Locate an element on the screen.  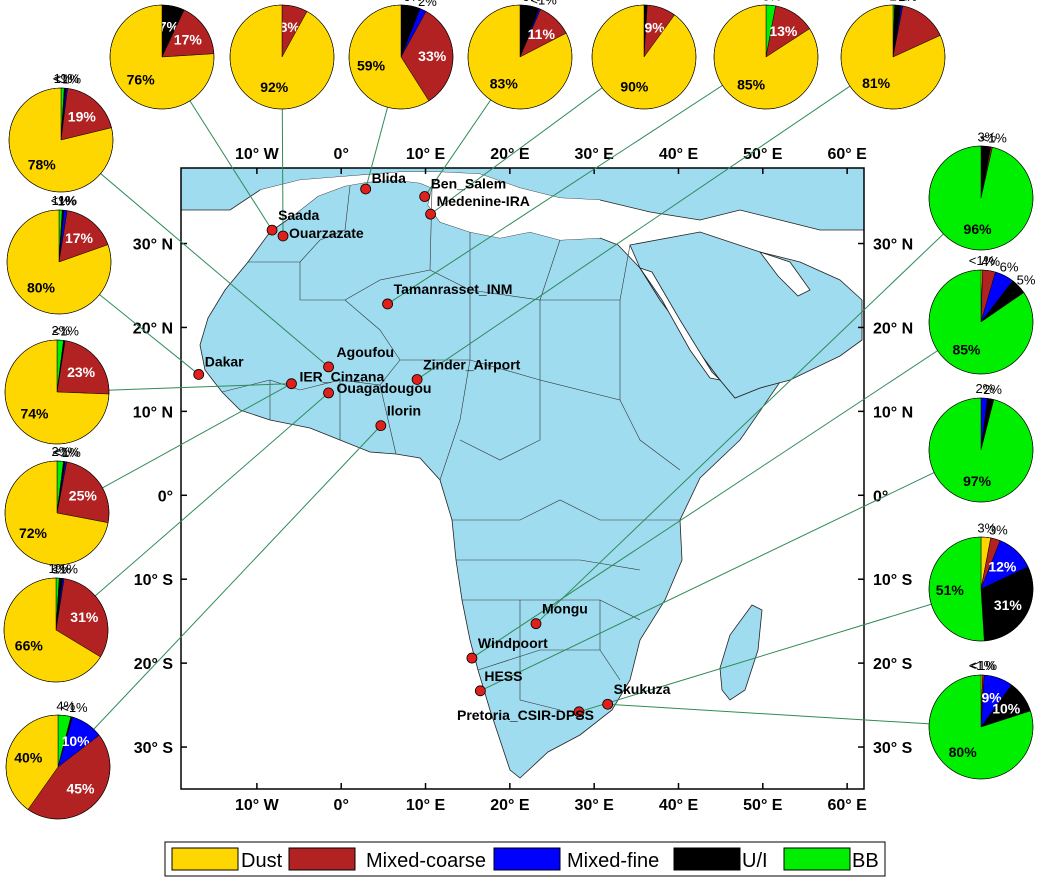
station-label-ouagadougou: Ouagadougou is located at coordinates (384, 388).